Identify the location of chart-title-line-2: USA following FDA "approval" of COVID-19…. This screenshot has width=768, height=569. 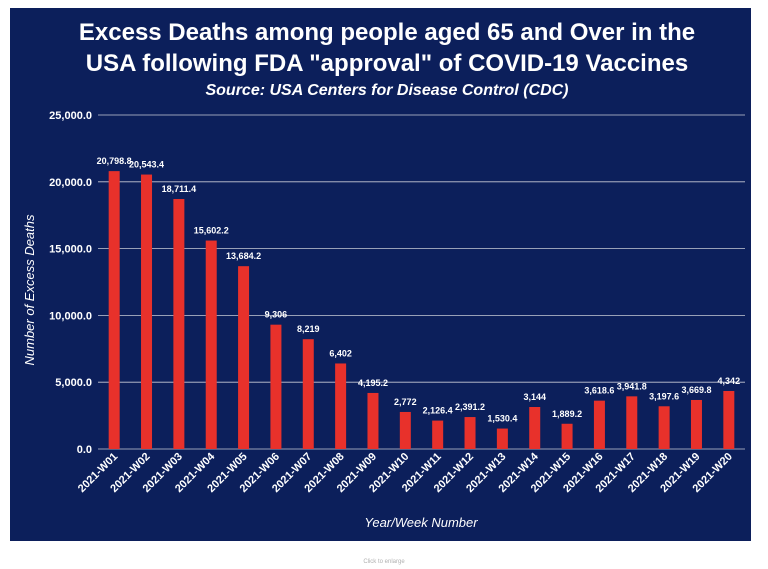
(387, 63).